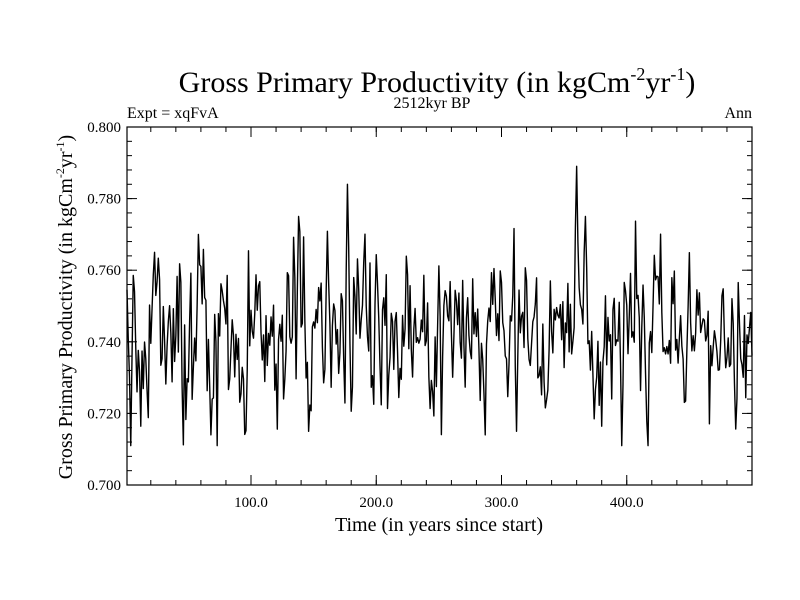  What do you see at coordinates (104, 271) in the screenshot?
I see `y-tick-label: 0.760` at bounding box center [104, 271].